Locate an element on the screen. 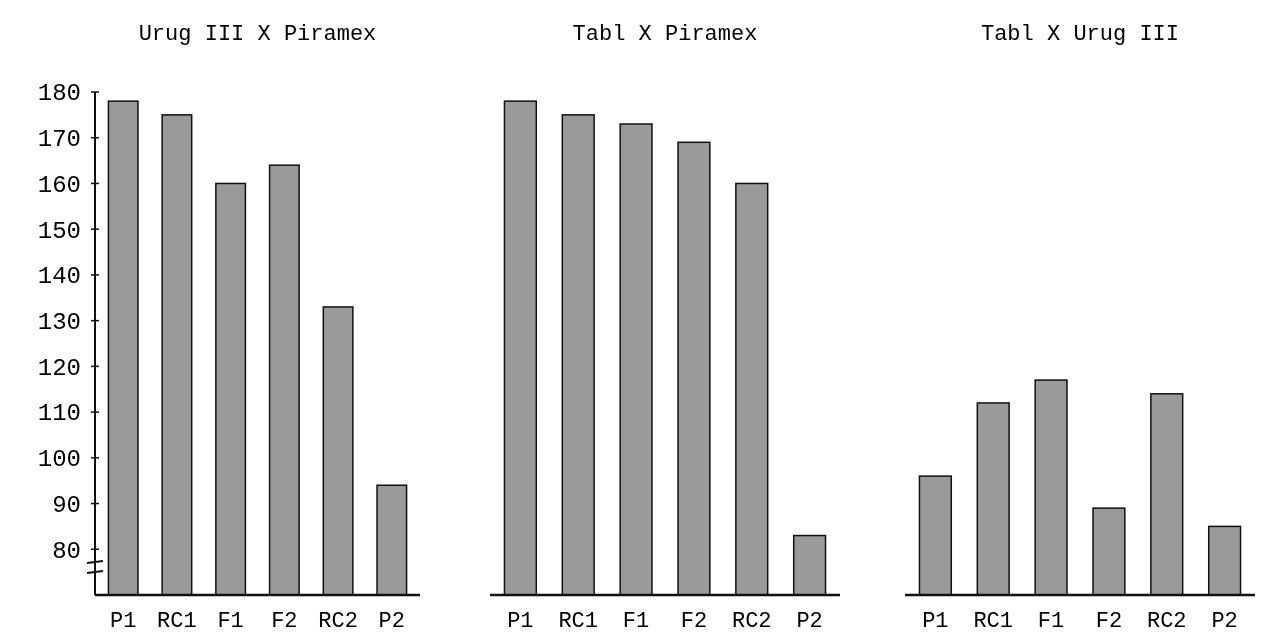  y-tick-label: 90 is located at coordinates (66, 505).